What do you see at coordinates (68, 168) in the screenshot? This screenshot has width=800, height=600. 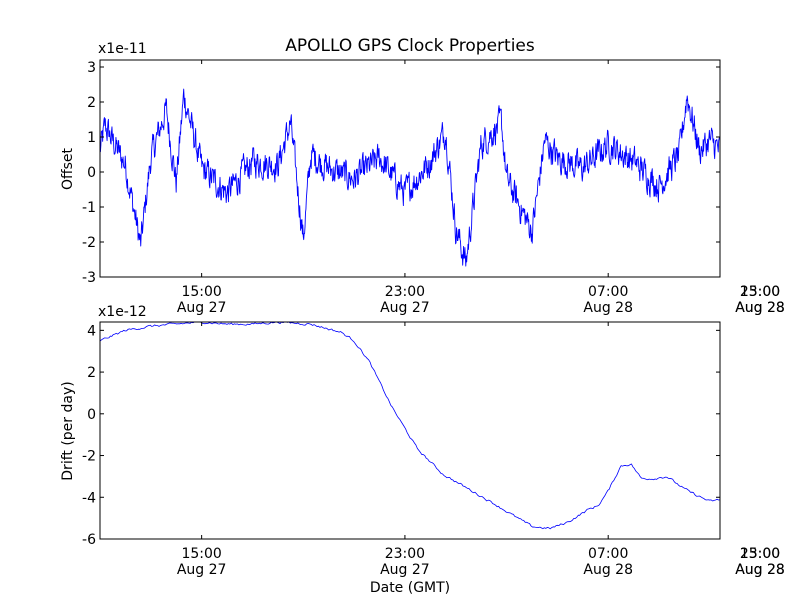 I see `offset-y-axis-label: Offset` at bounding box center [68, 168].